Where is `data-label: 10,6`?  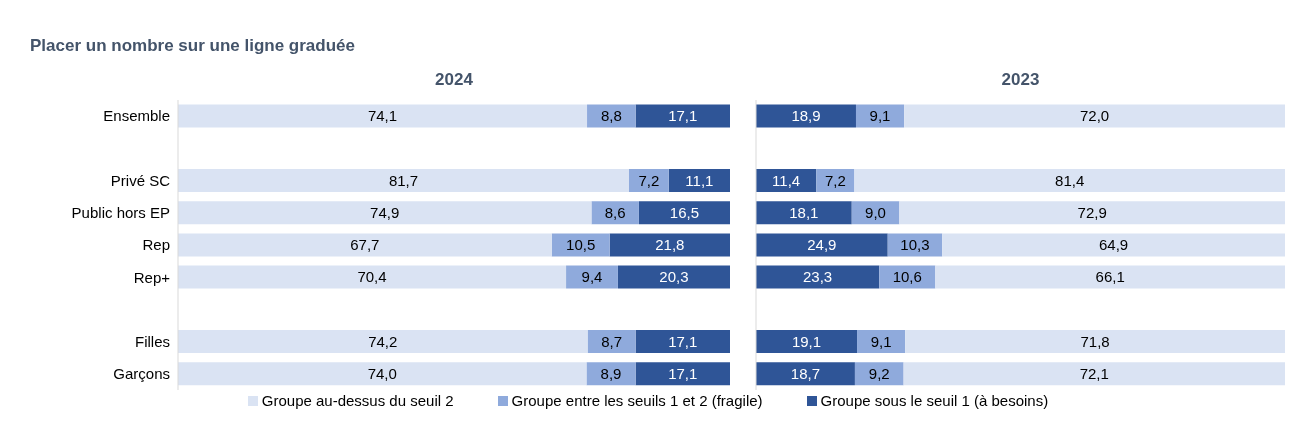
data-label: 10,6 is located at coordinates (907, 277).